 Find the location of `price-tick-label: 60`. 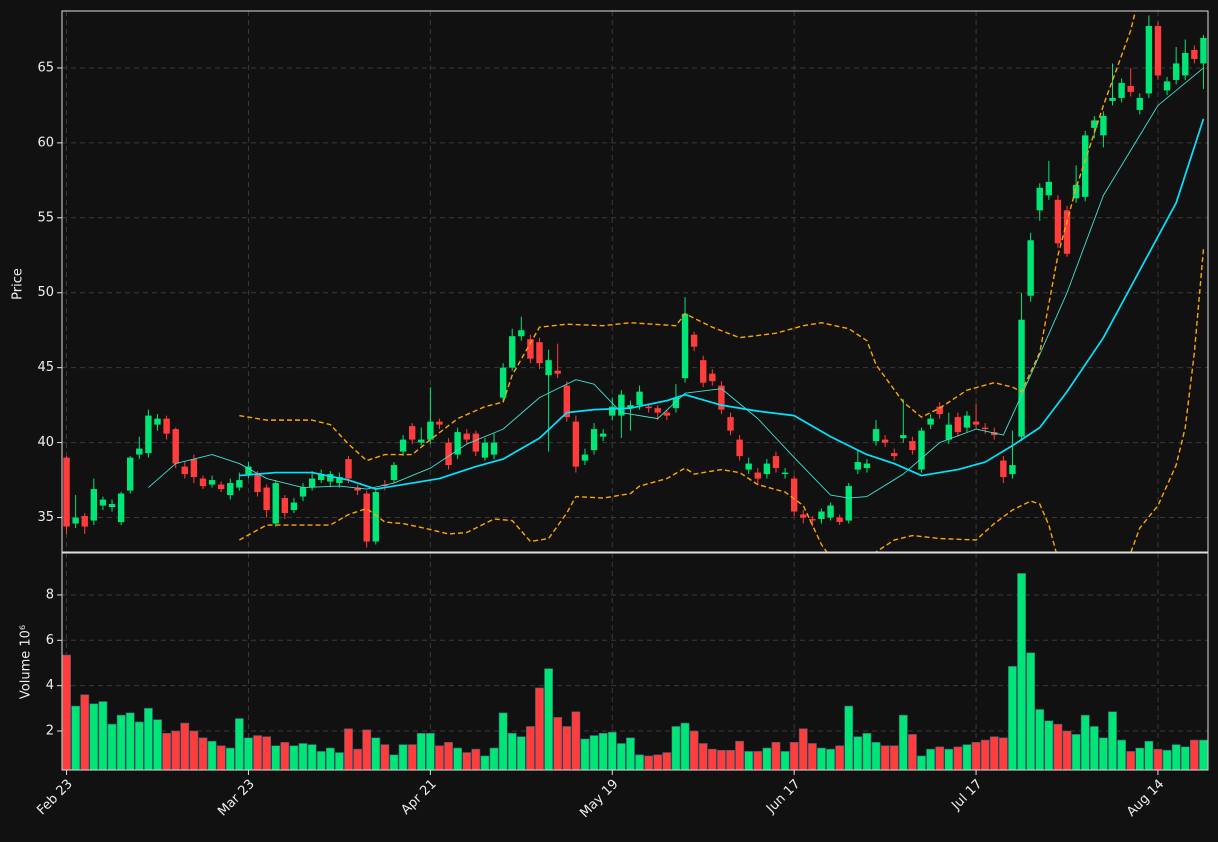

price-tick-label: 60 is located at coordinates (45, 142).